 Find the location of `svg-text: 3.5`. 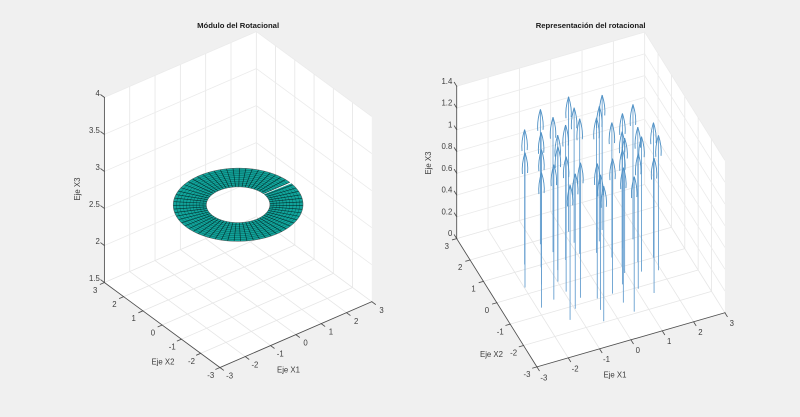

svg-text: 3.5 is located at coordinates (95, 130).